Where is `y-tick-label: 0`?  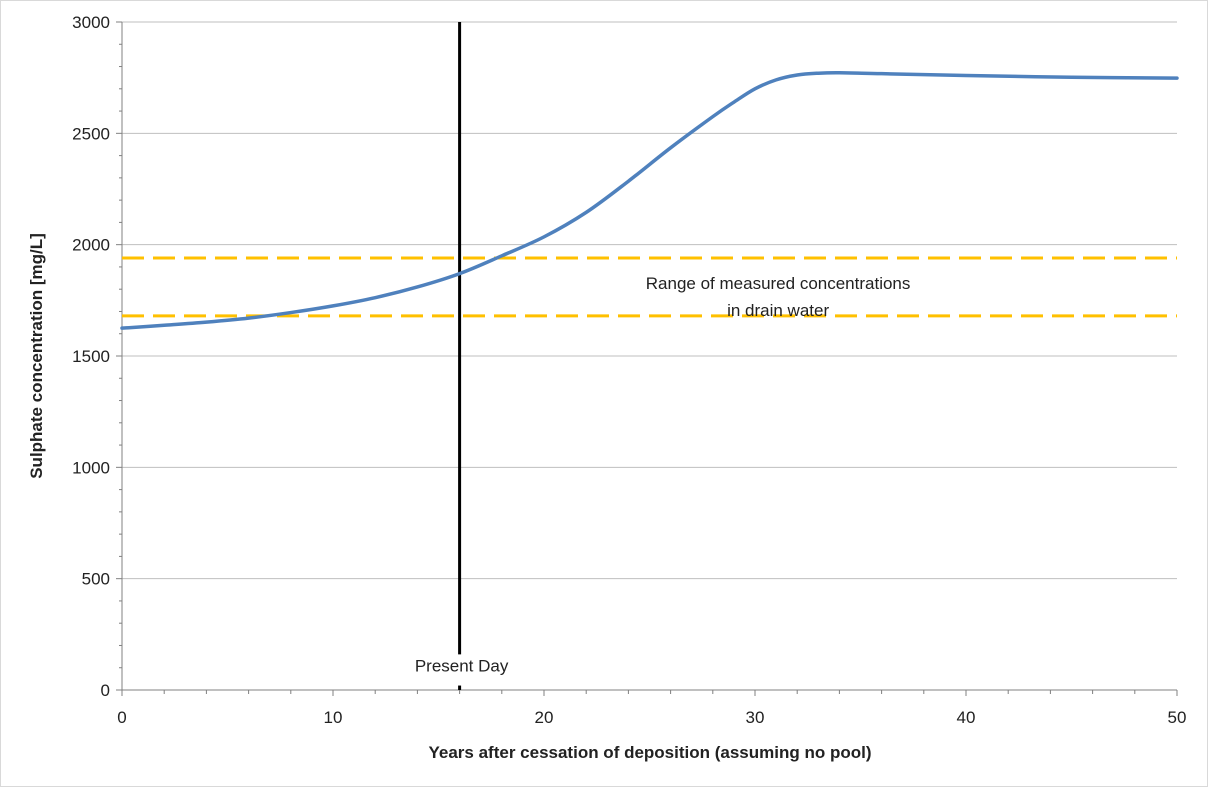
y-tick-label: 0 is located at coordinates (105, 690).